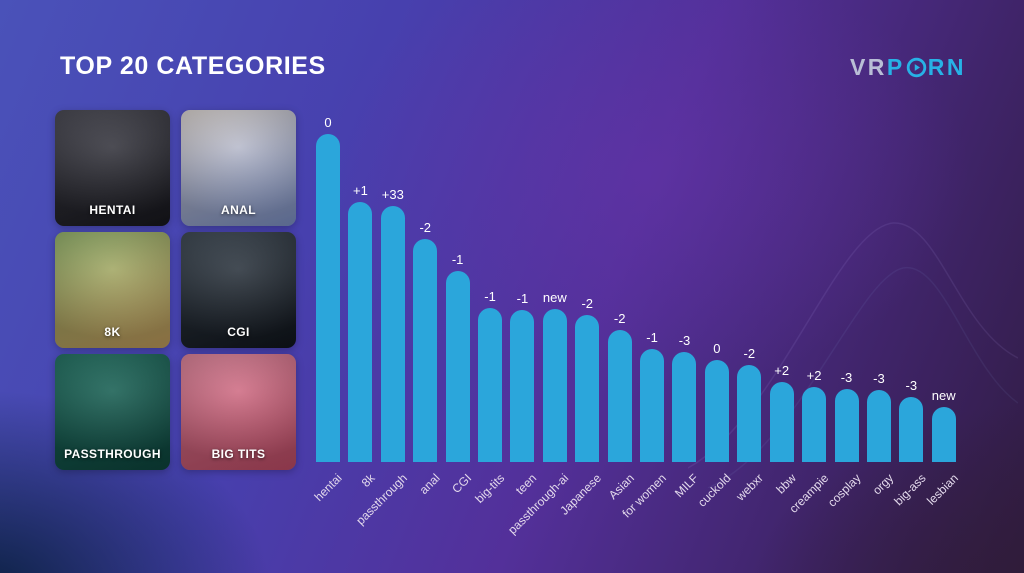 The image size is (1024, 573). Describe the element at coordinates (882, 484) in the screenshot. I see `bar-category-label: orgy` at that location.